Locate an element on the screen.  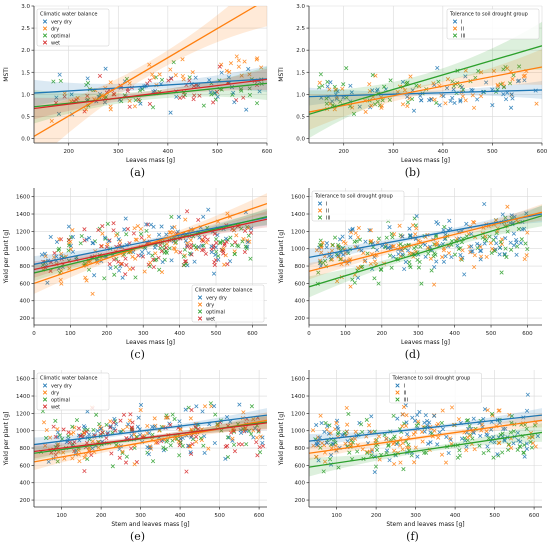
x-tick-label: 200 is located at coordinates (107, 334).